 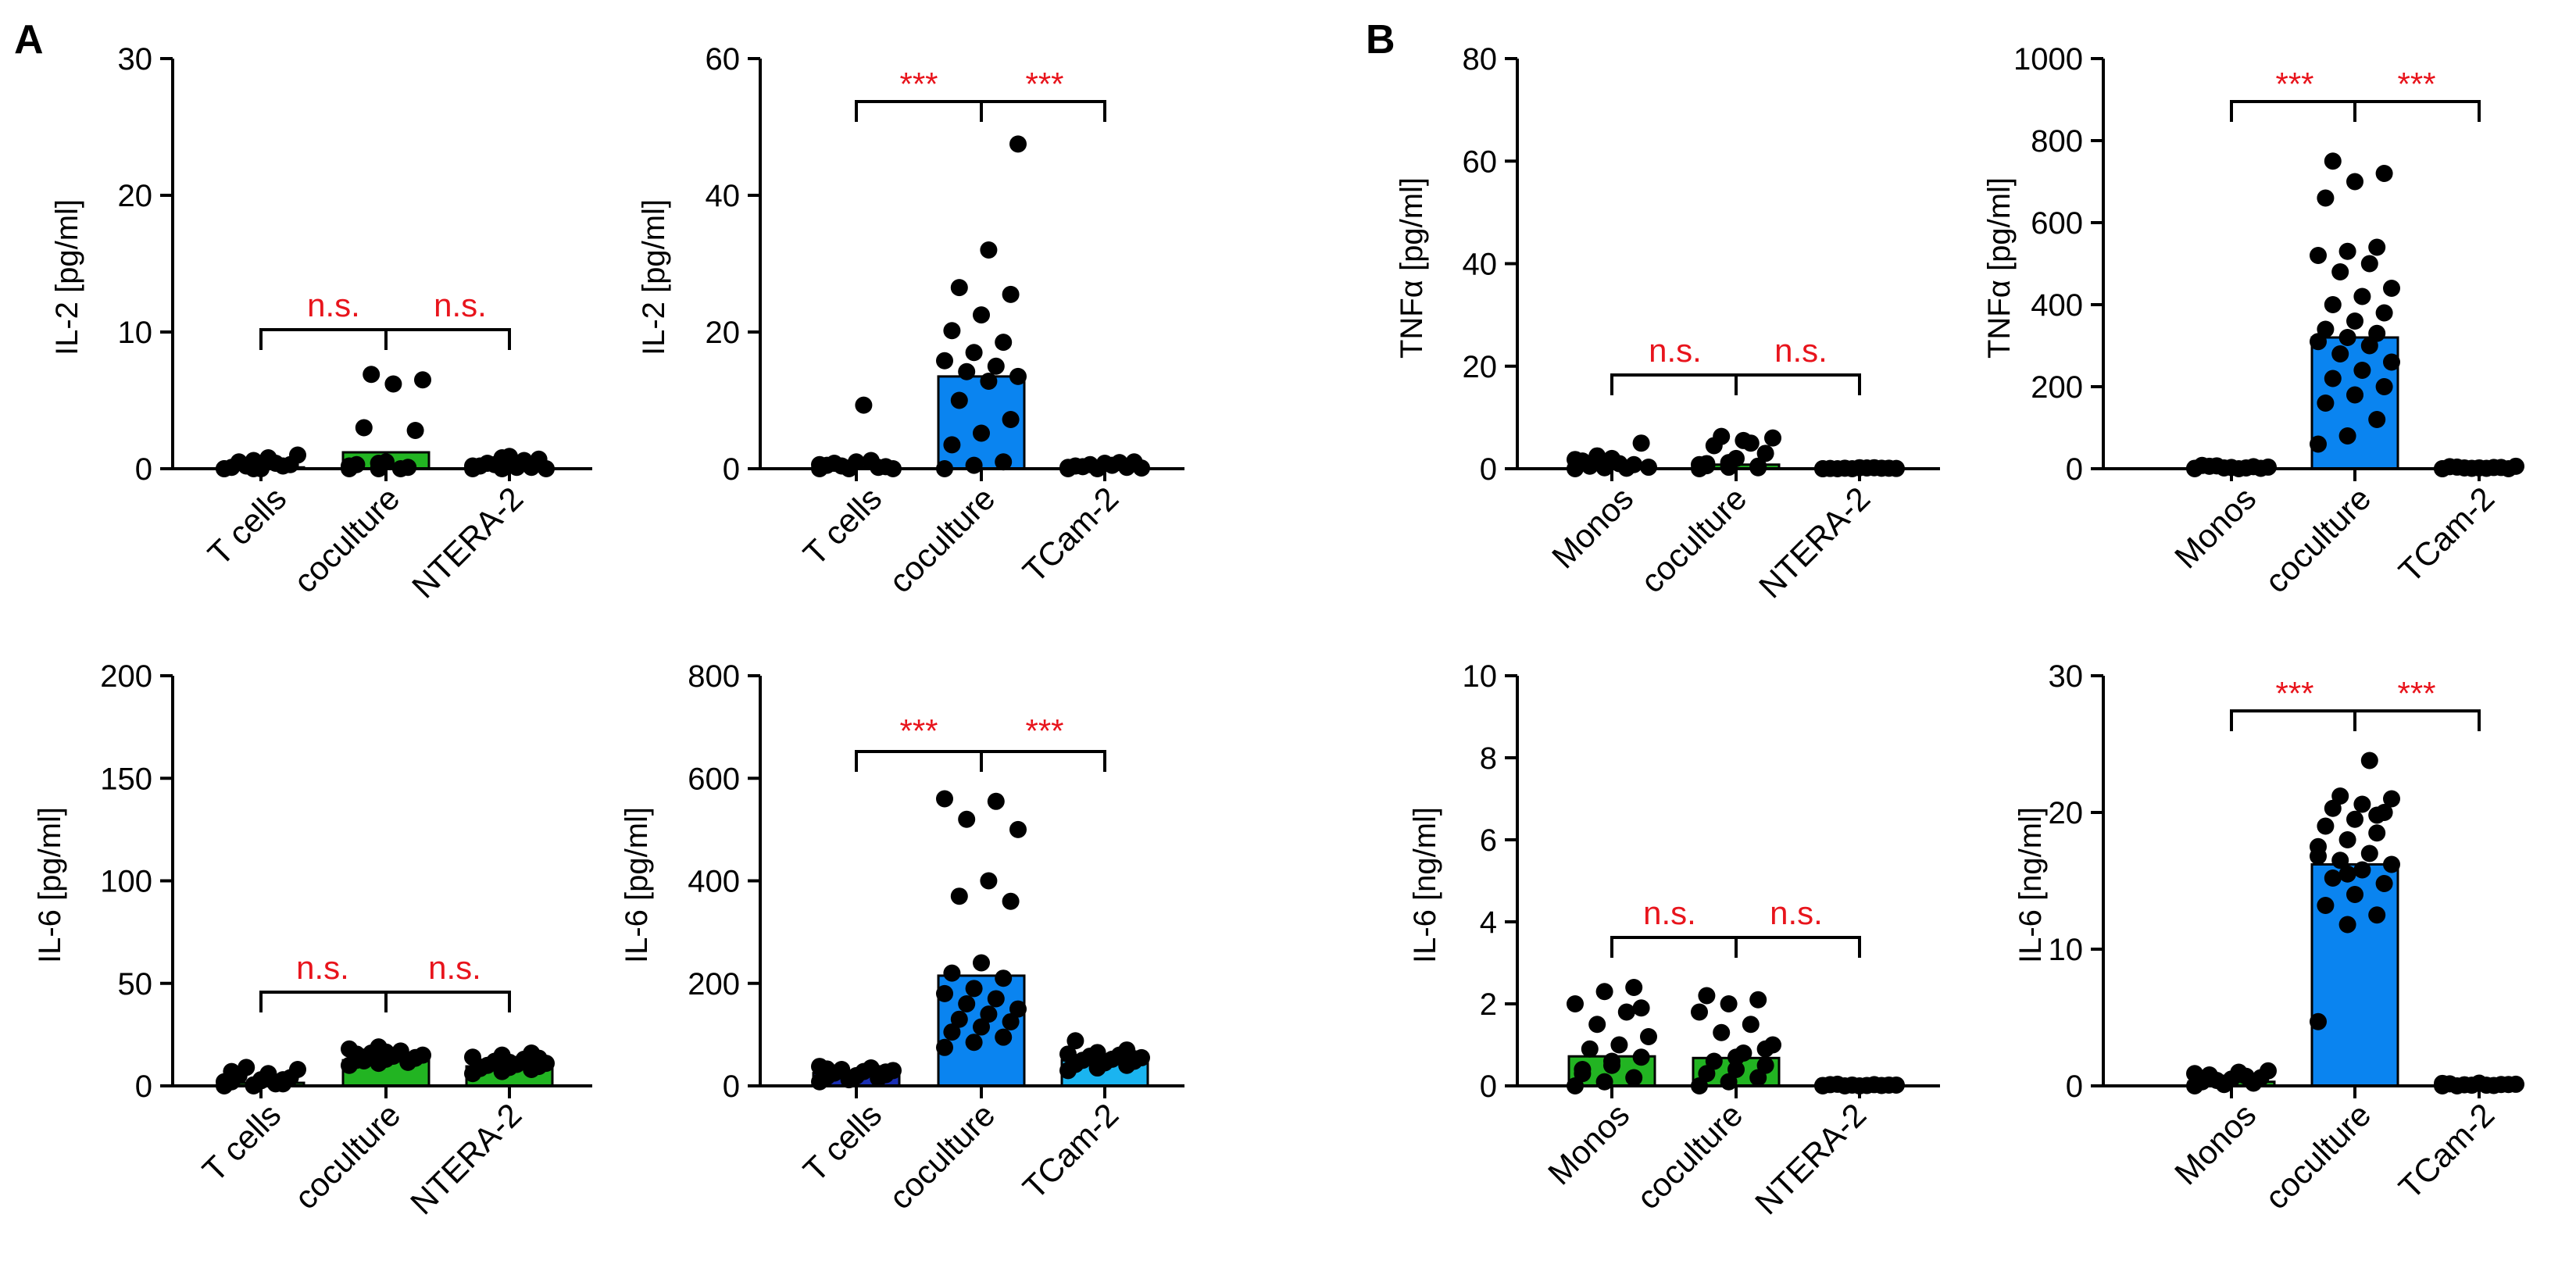 I want to click on y-axis-title: IL-2 [pg/ml], so click(x=67, y=277).